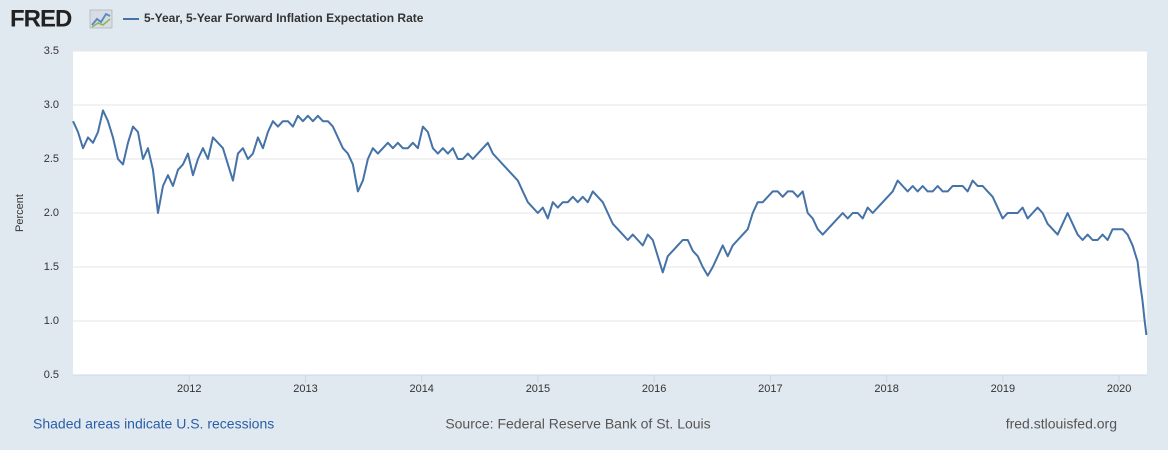 This screenshot has height=450, width=1168. I want to click on y-tick-label: 2.0, so click(51, 213).